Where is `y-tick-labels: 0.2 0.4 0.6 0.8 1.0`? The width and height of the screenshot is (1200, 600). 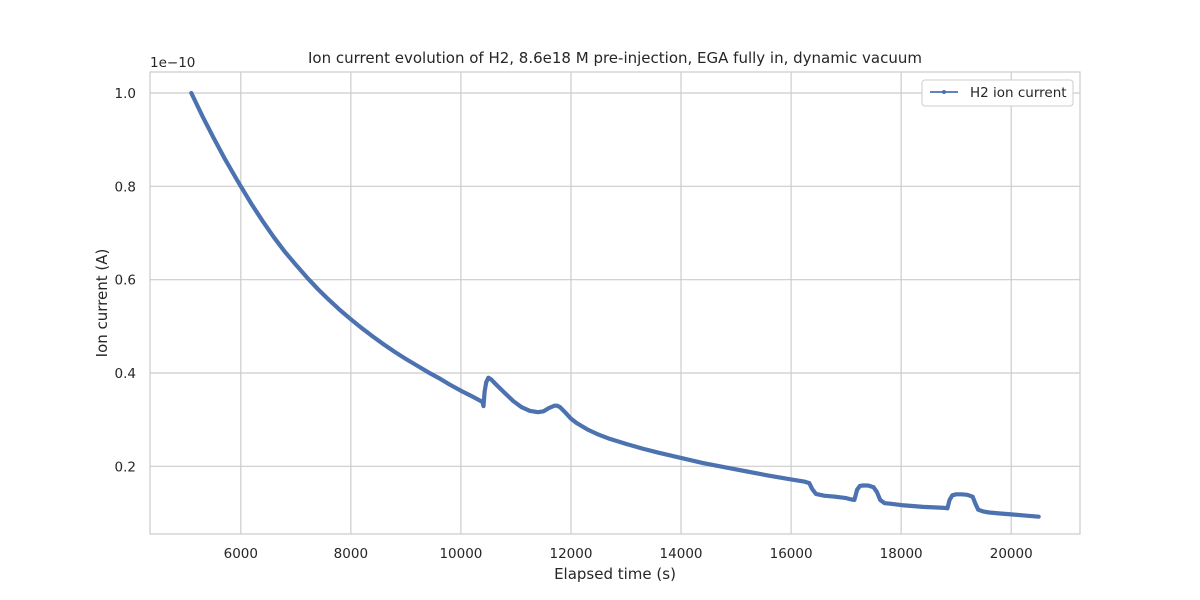 y-tick-labels: 0.2 0.4 0.6 0.8 1.0 is located at coordinates (125, 280).